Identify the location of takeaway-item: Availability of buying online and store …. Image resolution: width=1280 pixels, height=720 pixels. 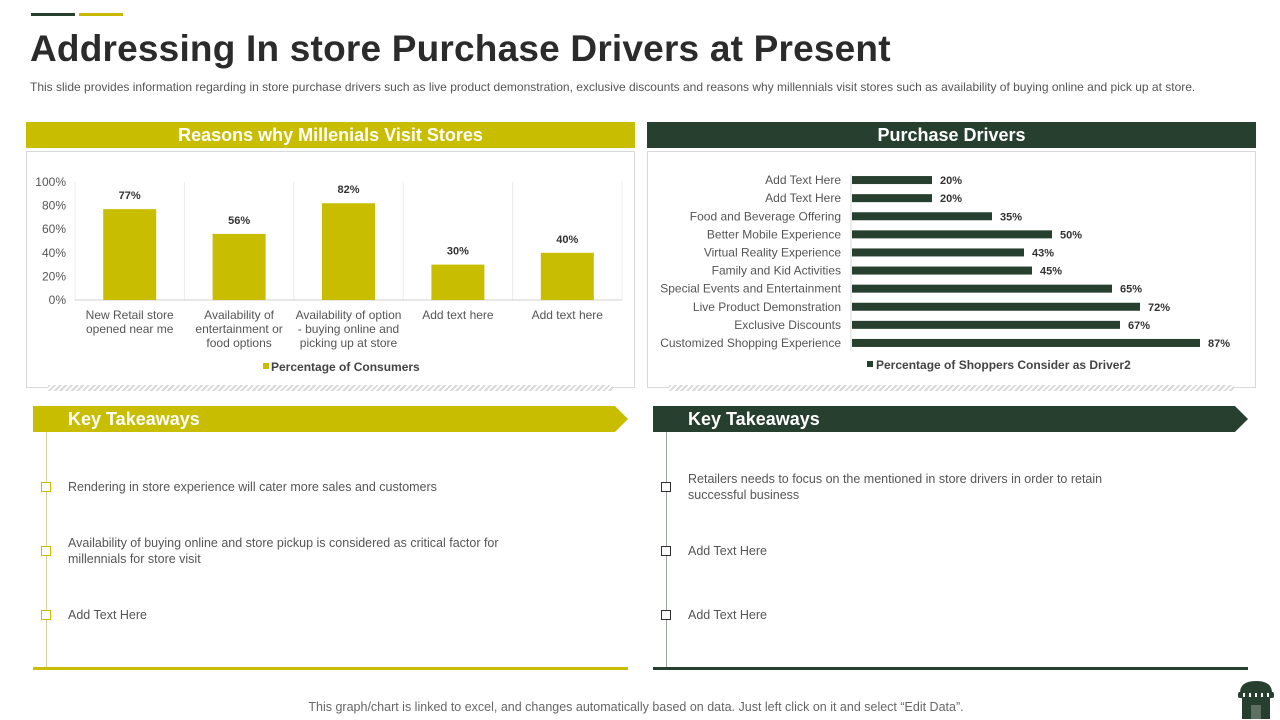
(283, 551).